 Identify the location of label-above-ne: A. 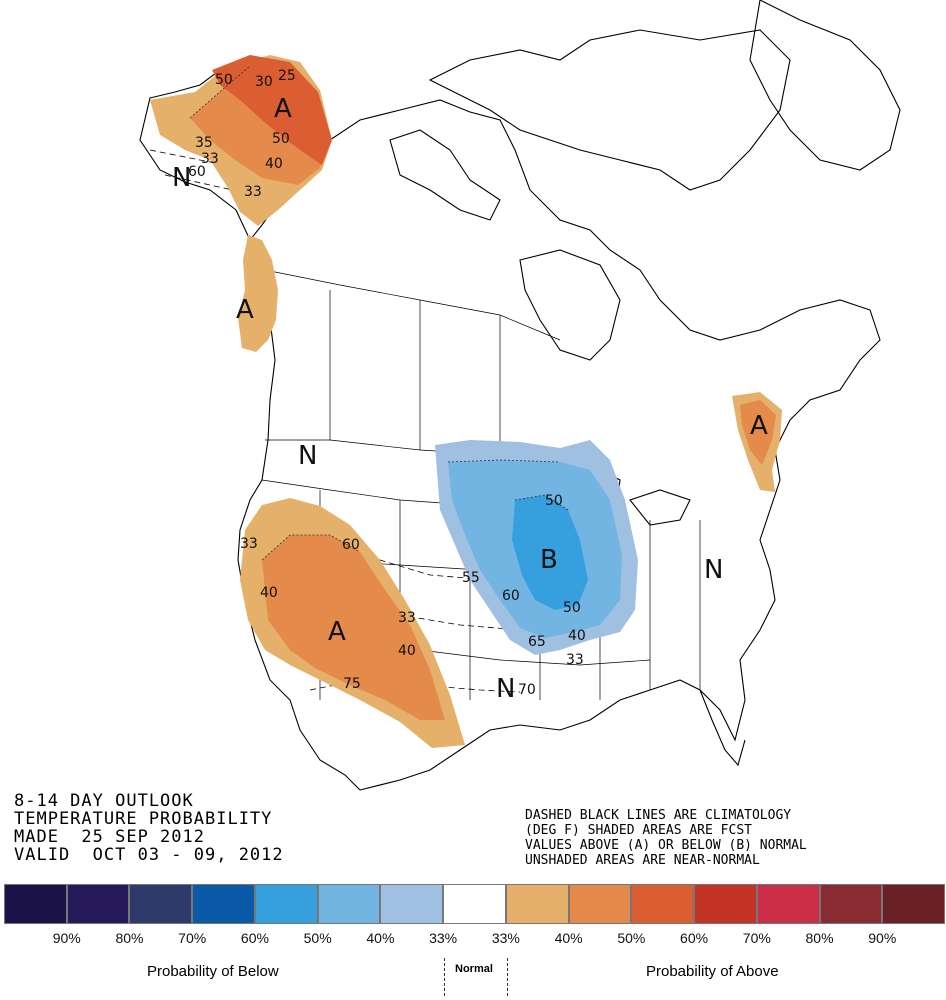
(759, 426).